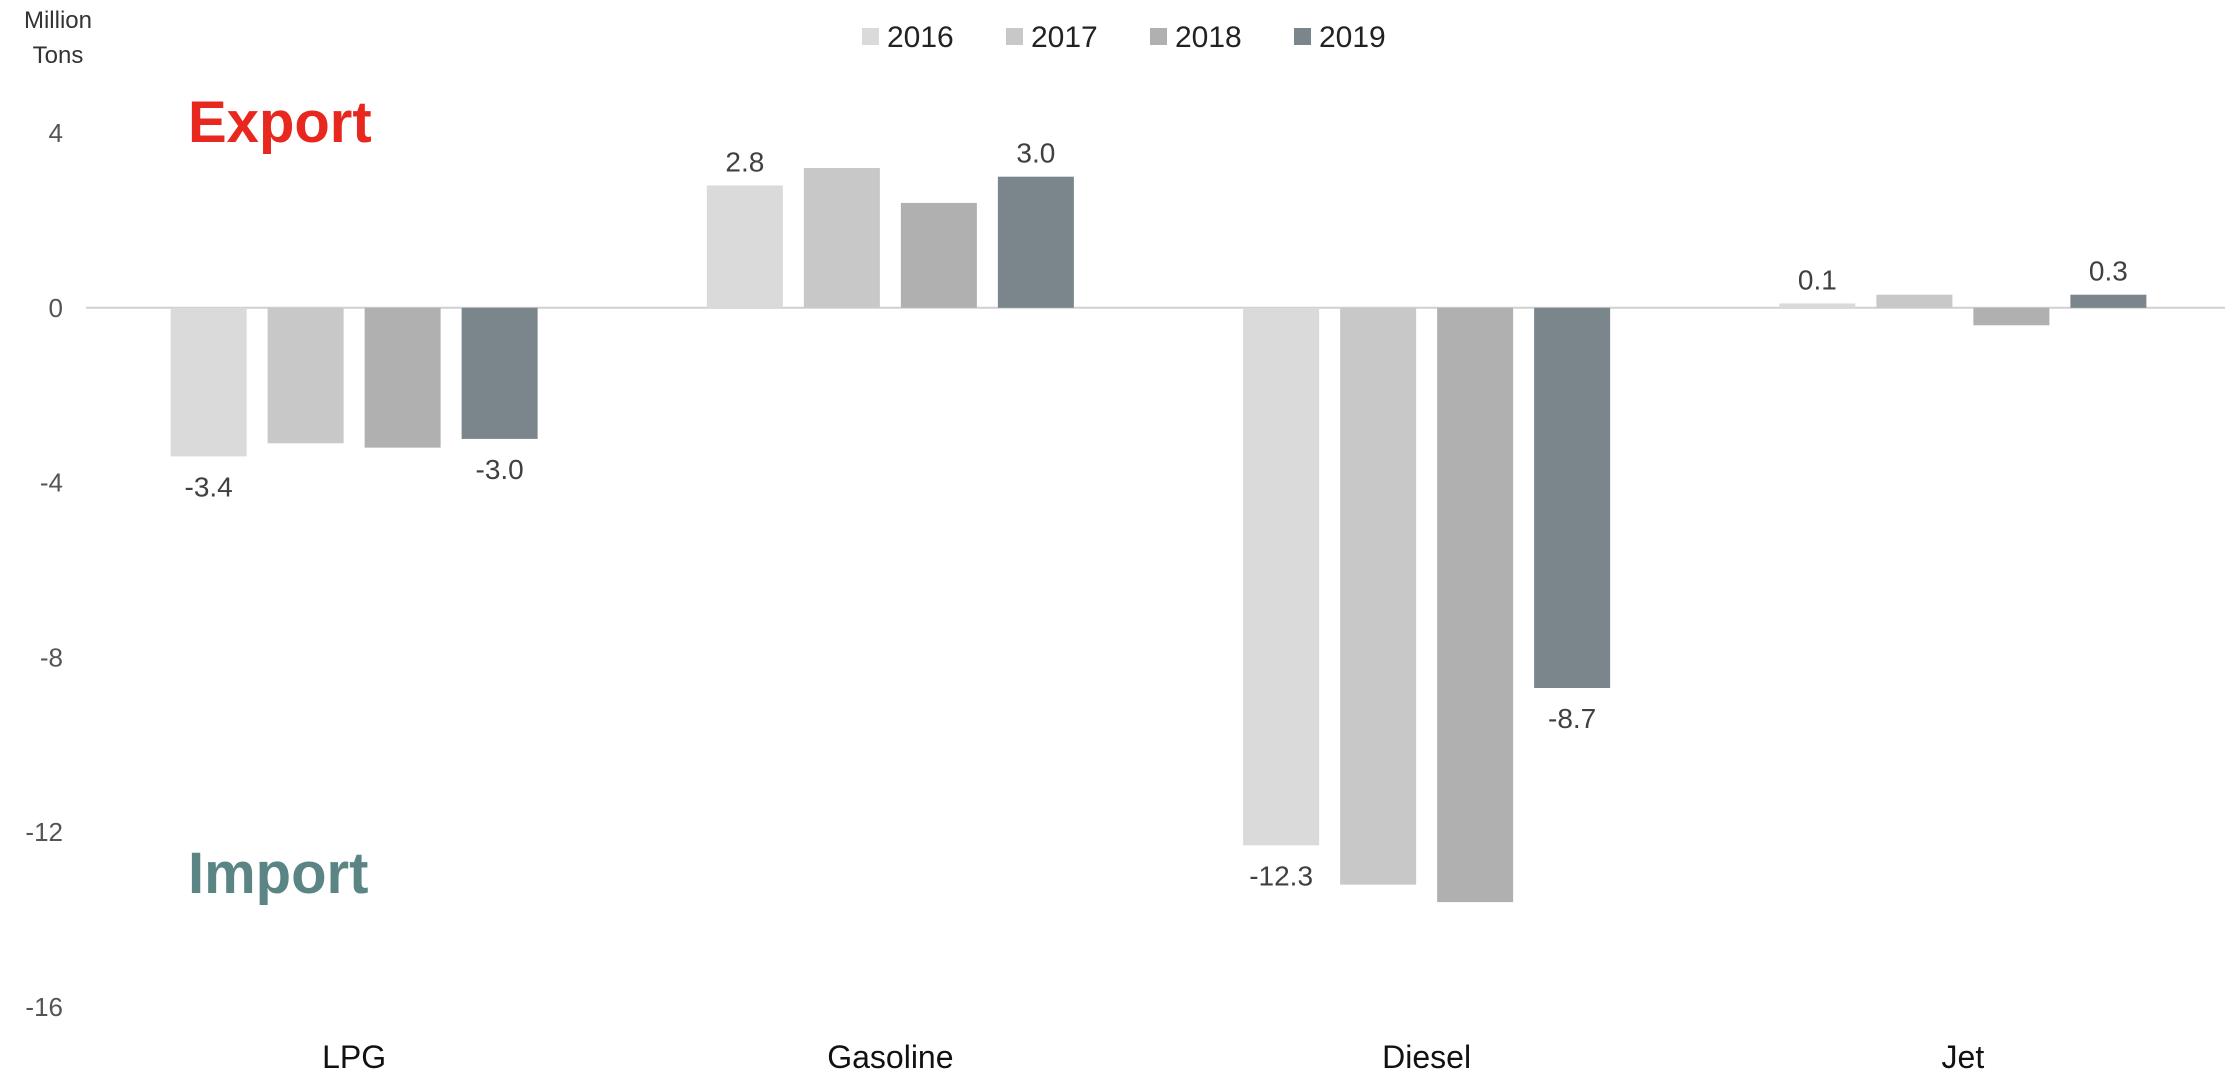 The image size is (2239, 1074). Describe the element at coordinates (744, 161) in the screenshot. I see `data-label: 2.8` at that location.